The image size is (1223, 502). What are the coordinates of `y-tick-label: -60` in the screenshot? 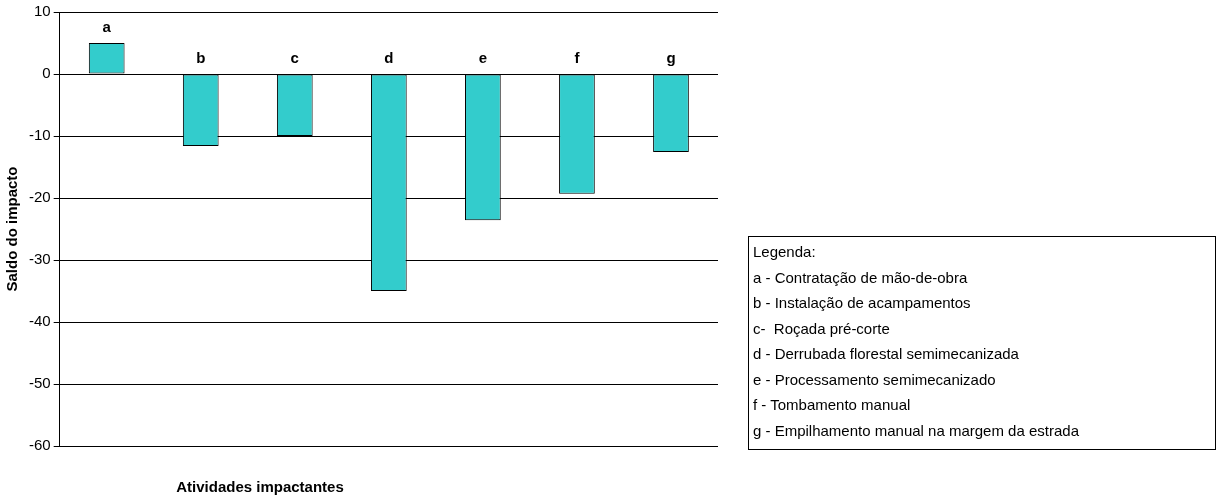 It's located at (39, 445).